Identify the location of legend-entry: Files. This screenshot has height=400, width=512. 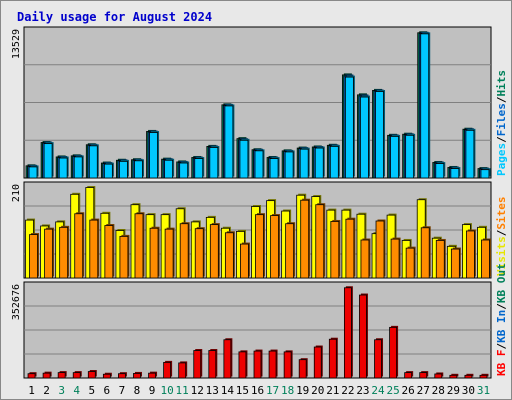
(501, 119).